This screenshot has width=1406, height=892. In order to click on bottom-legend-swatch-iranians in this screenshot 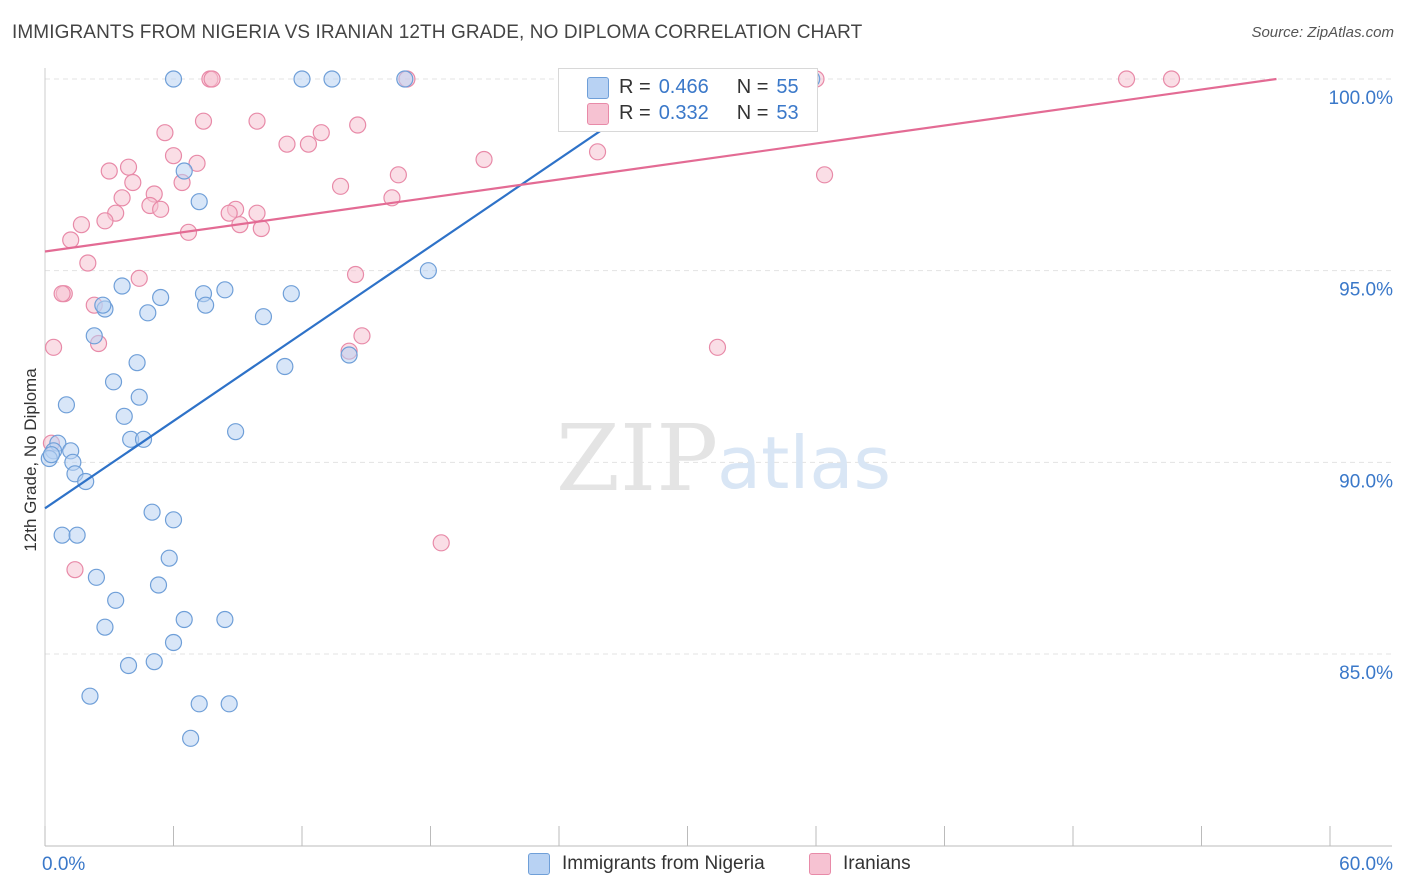, I will do `click(820, 864)`.